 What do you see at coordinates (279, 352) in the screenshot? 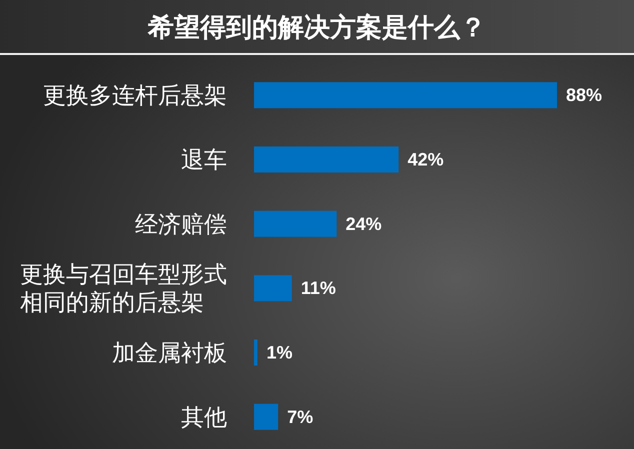
I see `data-label: 1%` at bounding box center [279, 352].